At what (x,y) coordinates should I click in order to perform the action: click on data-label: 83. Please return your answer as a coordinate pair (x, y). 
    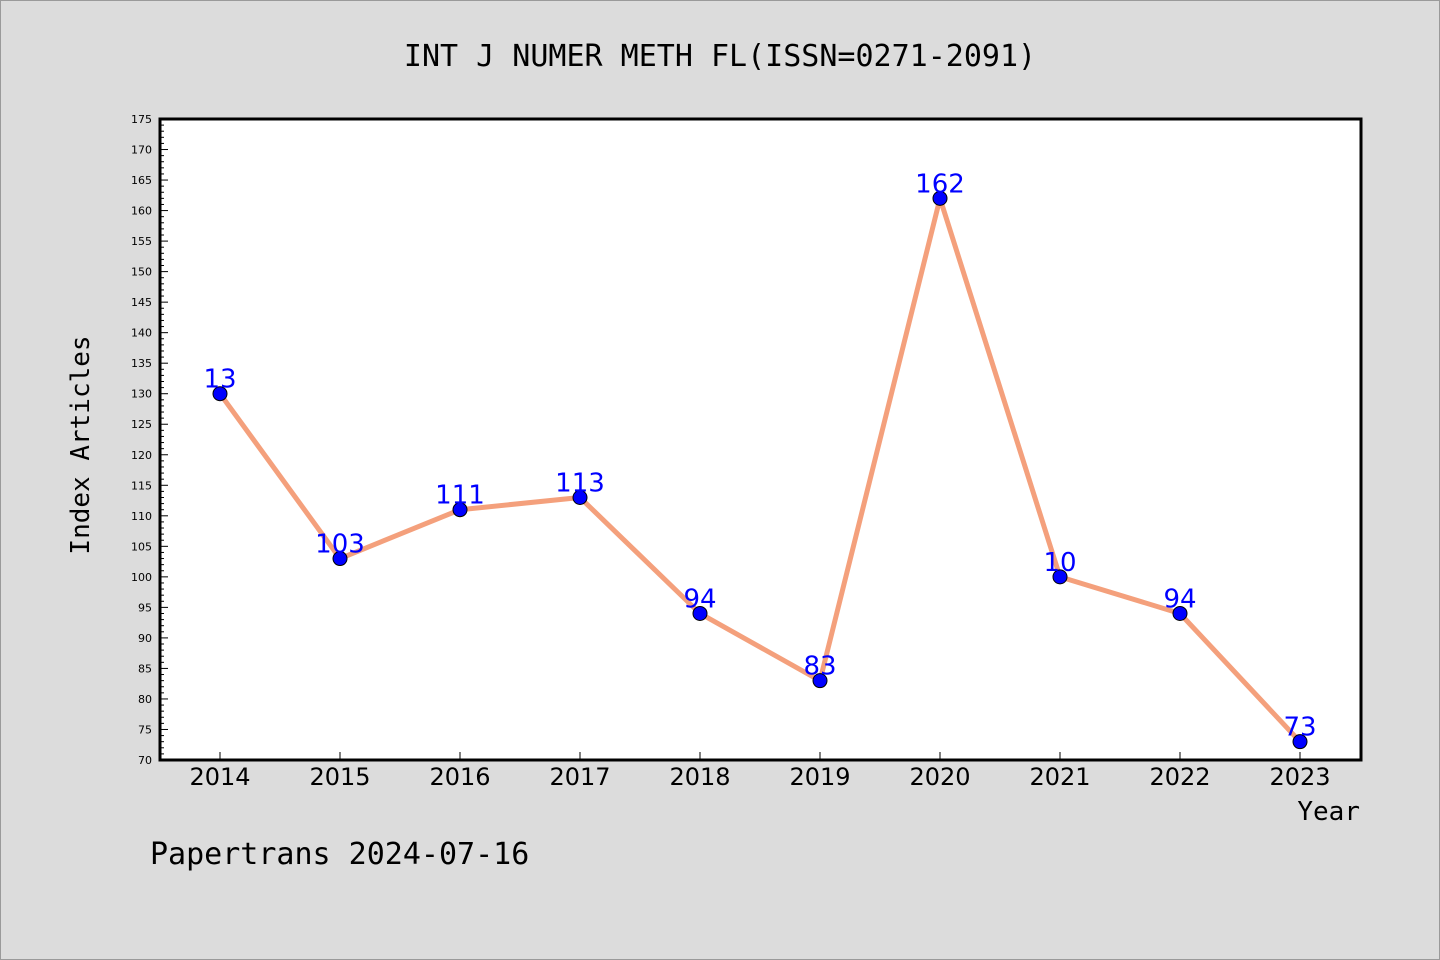
    Looking at the image, I should click on (819, 667).